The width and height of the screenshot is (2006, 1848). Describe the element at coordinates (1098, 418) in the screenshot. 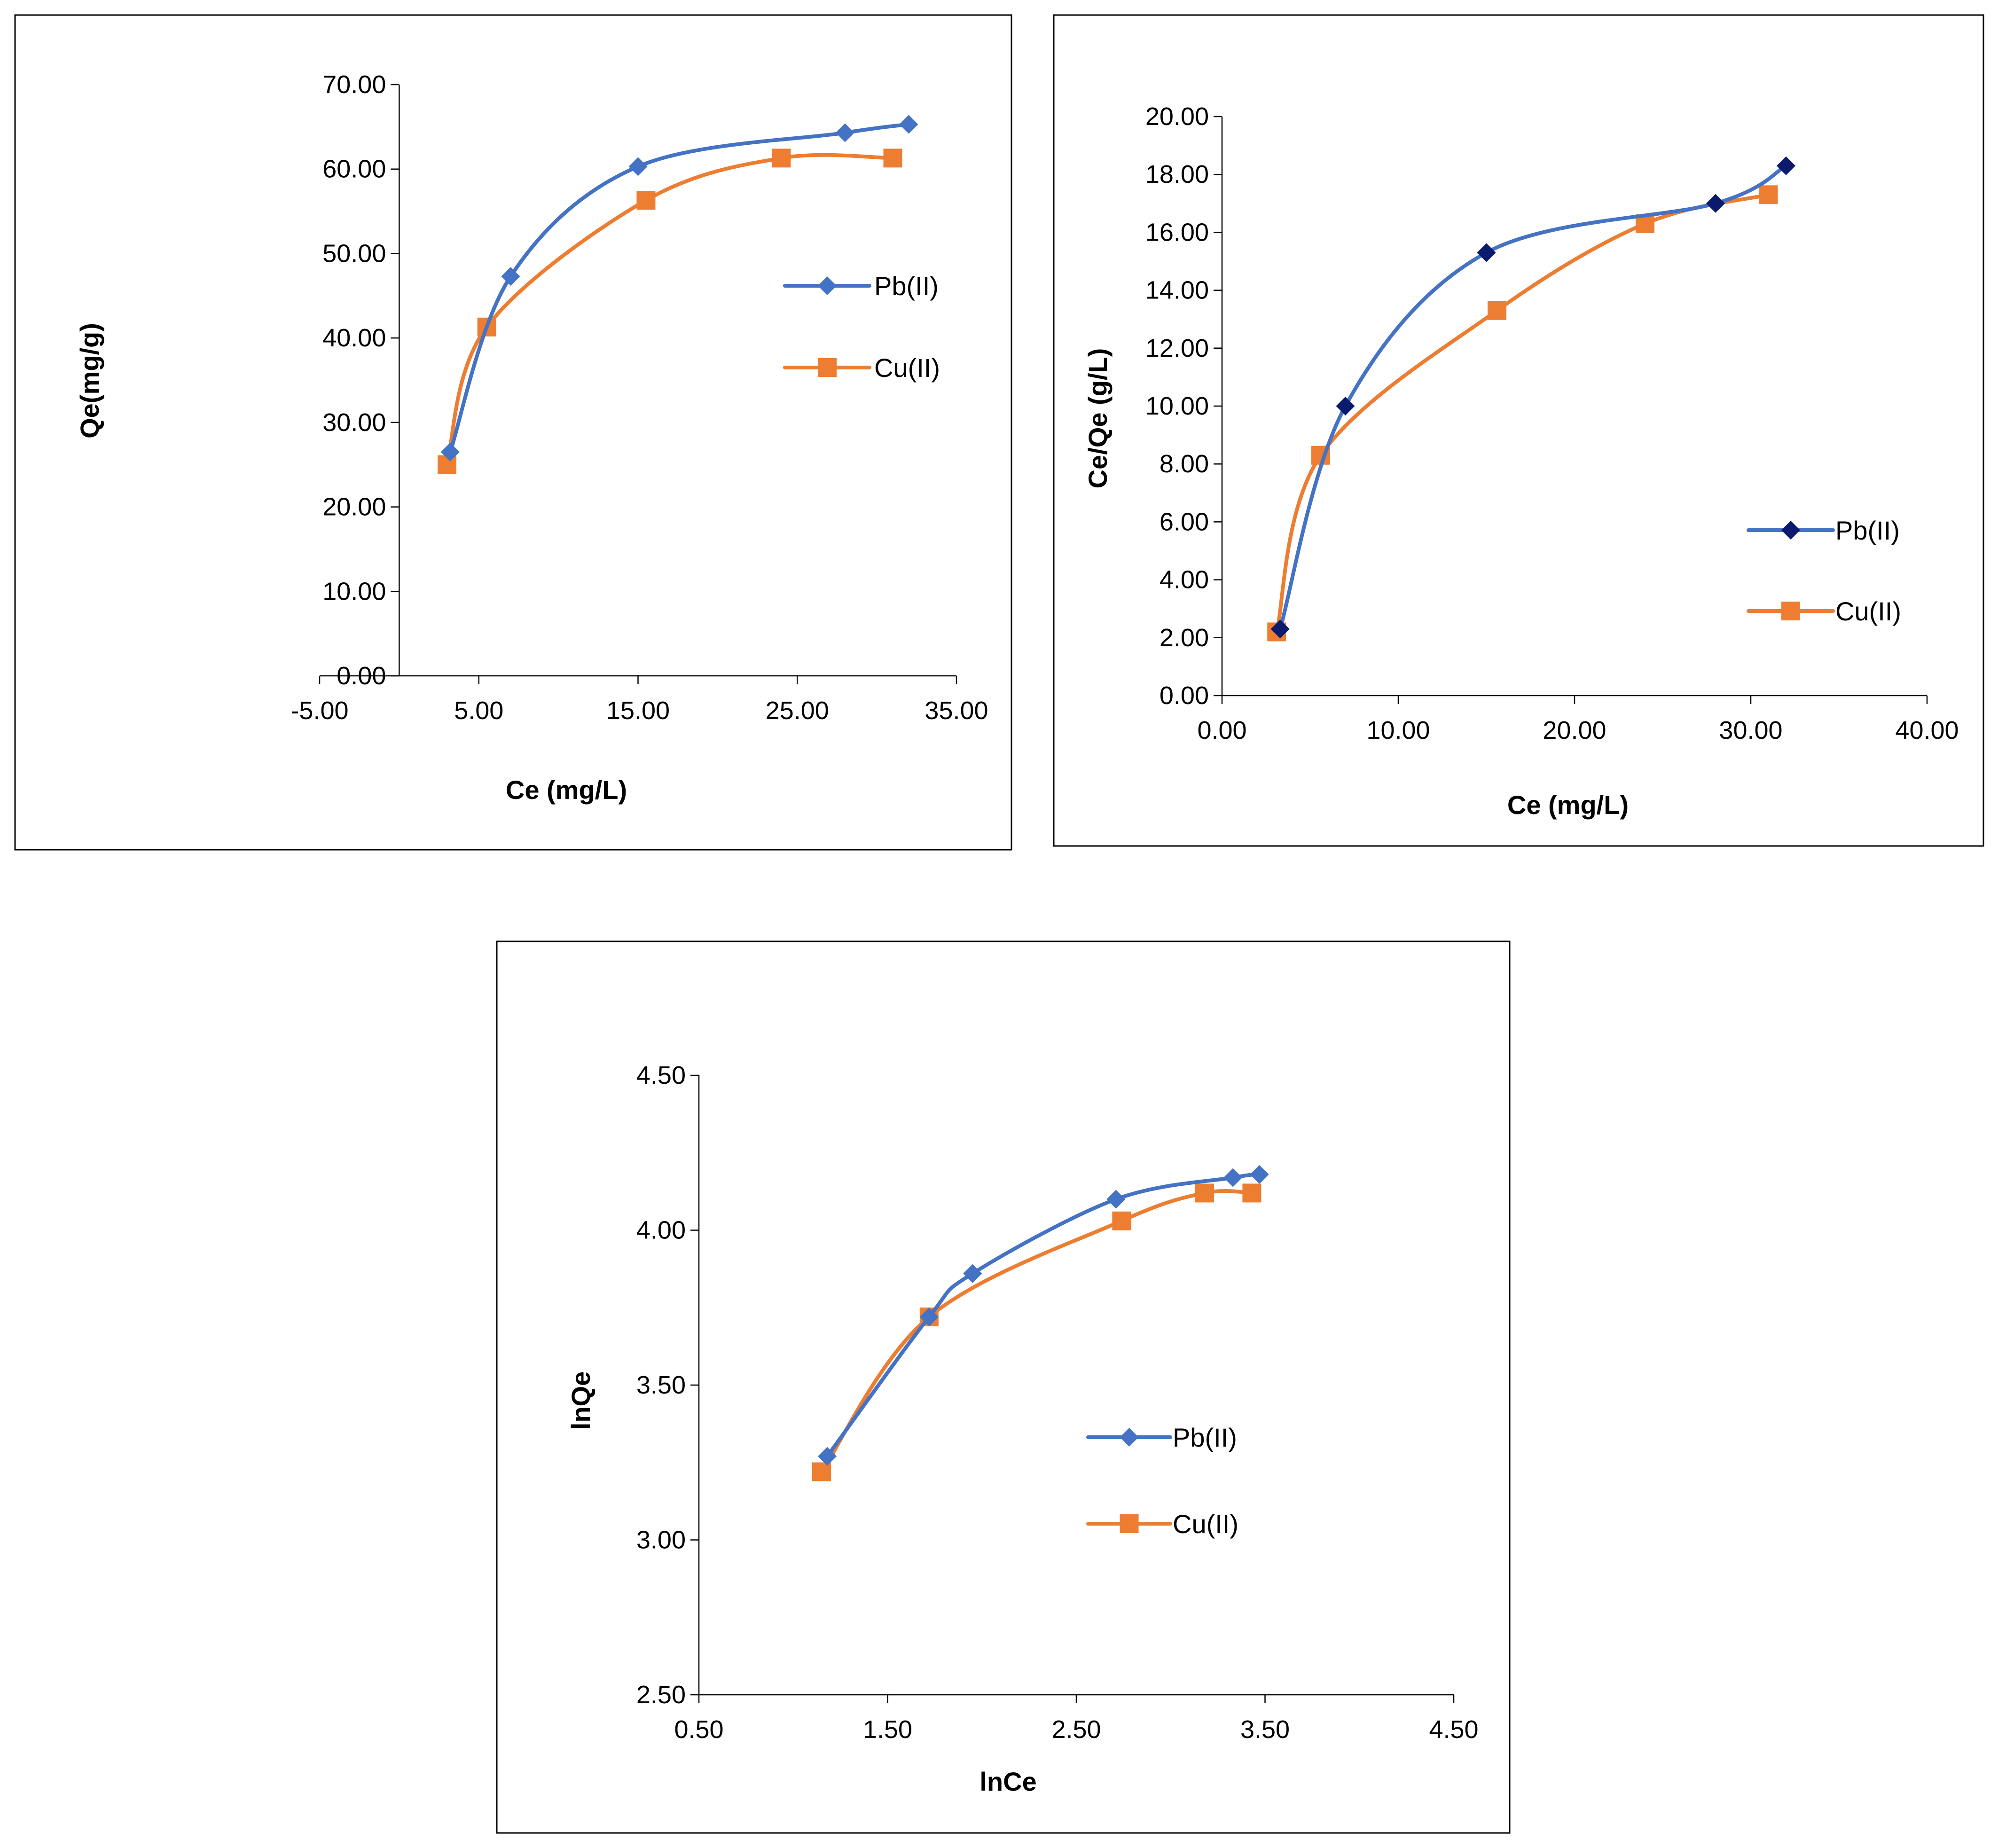

I see `y-axis-title: Ce/Qe (g/L)` at that location.